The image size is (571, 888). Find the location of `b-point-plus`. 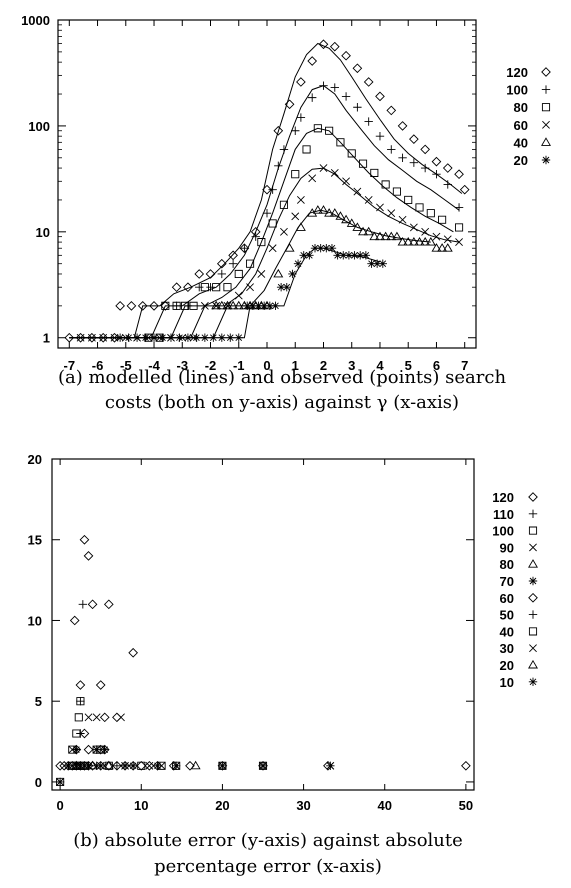

b-point-plus is located at coordinates (117, 765).